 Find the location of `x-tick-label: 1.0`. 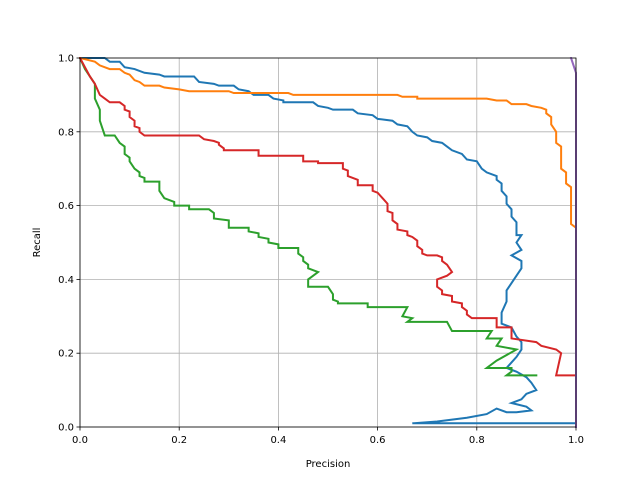

x-tick-label: 1.0 is located at coordinates (576, 440).